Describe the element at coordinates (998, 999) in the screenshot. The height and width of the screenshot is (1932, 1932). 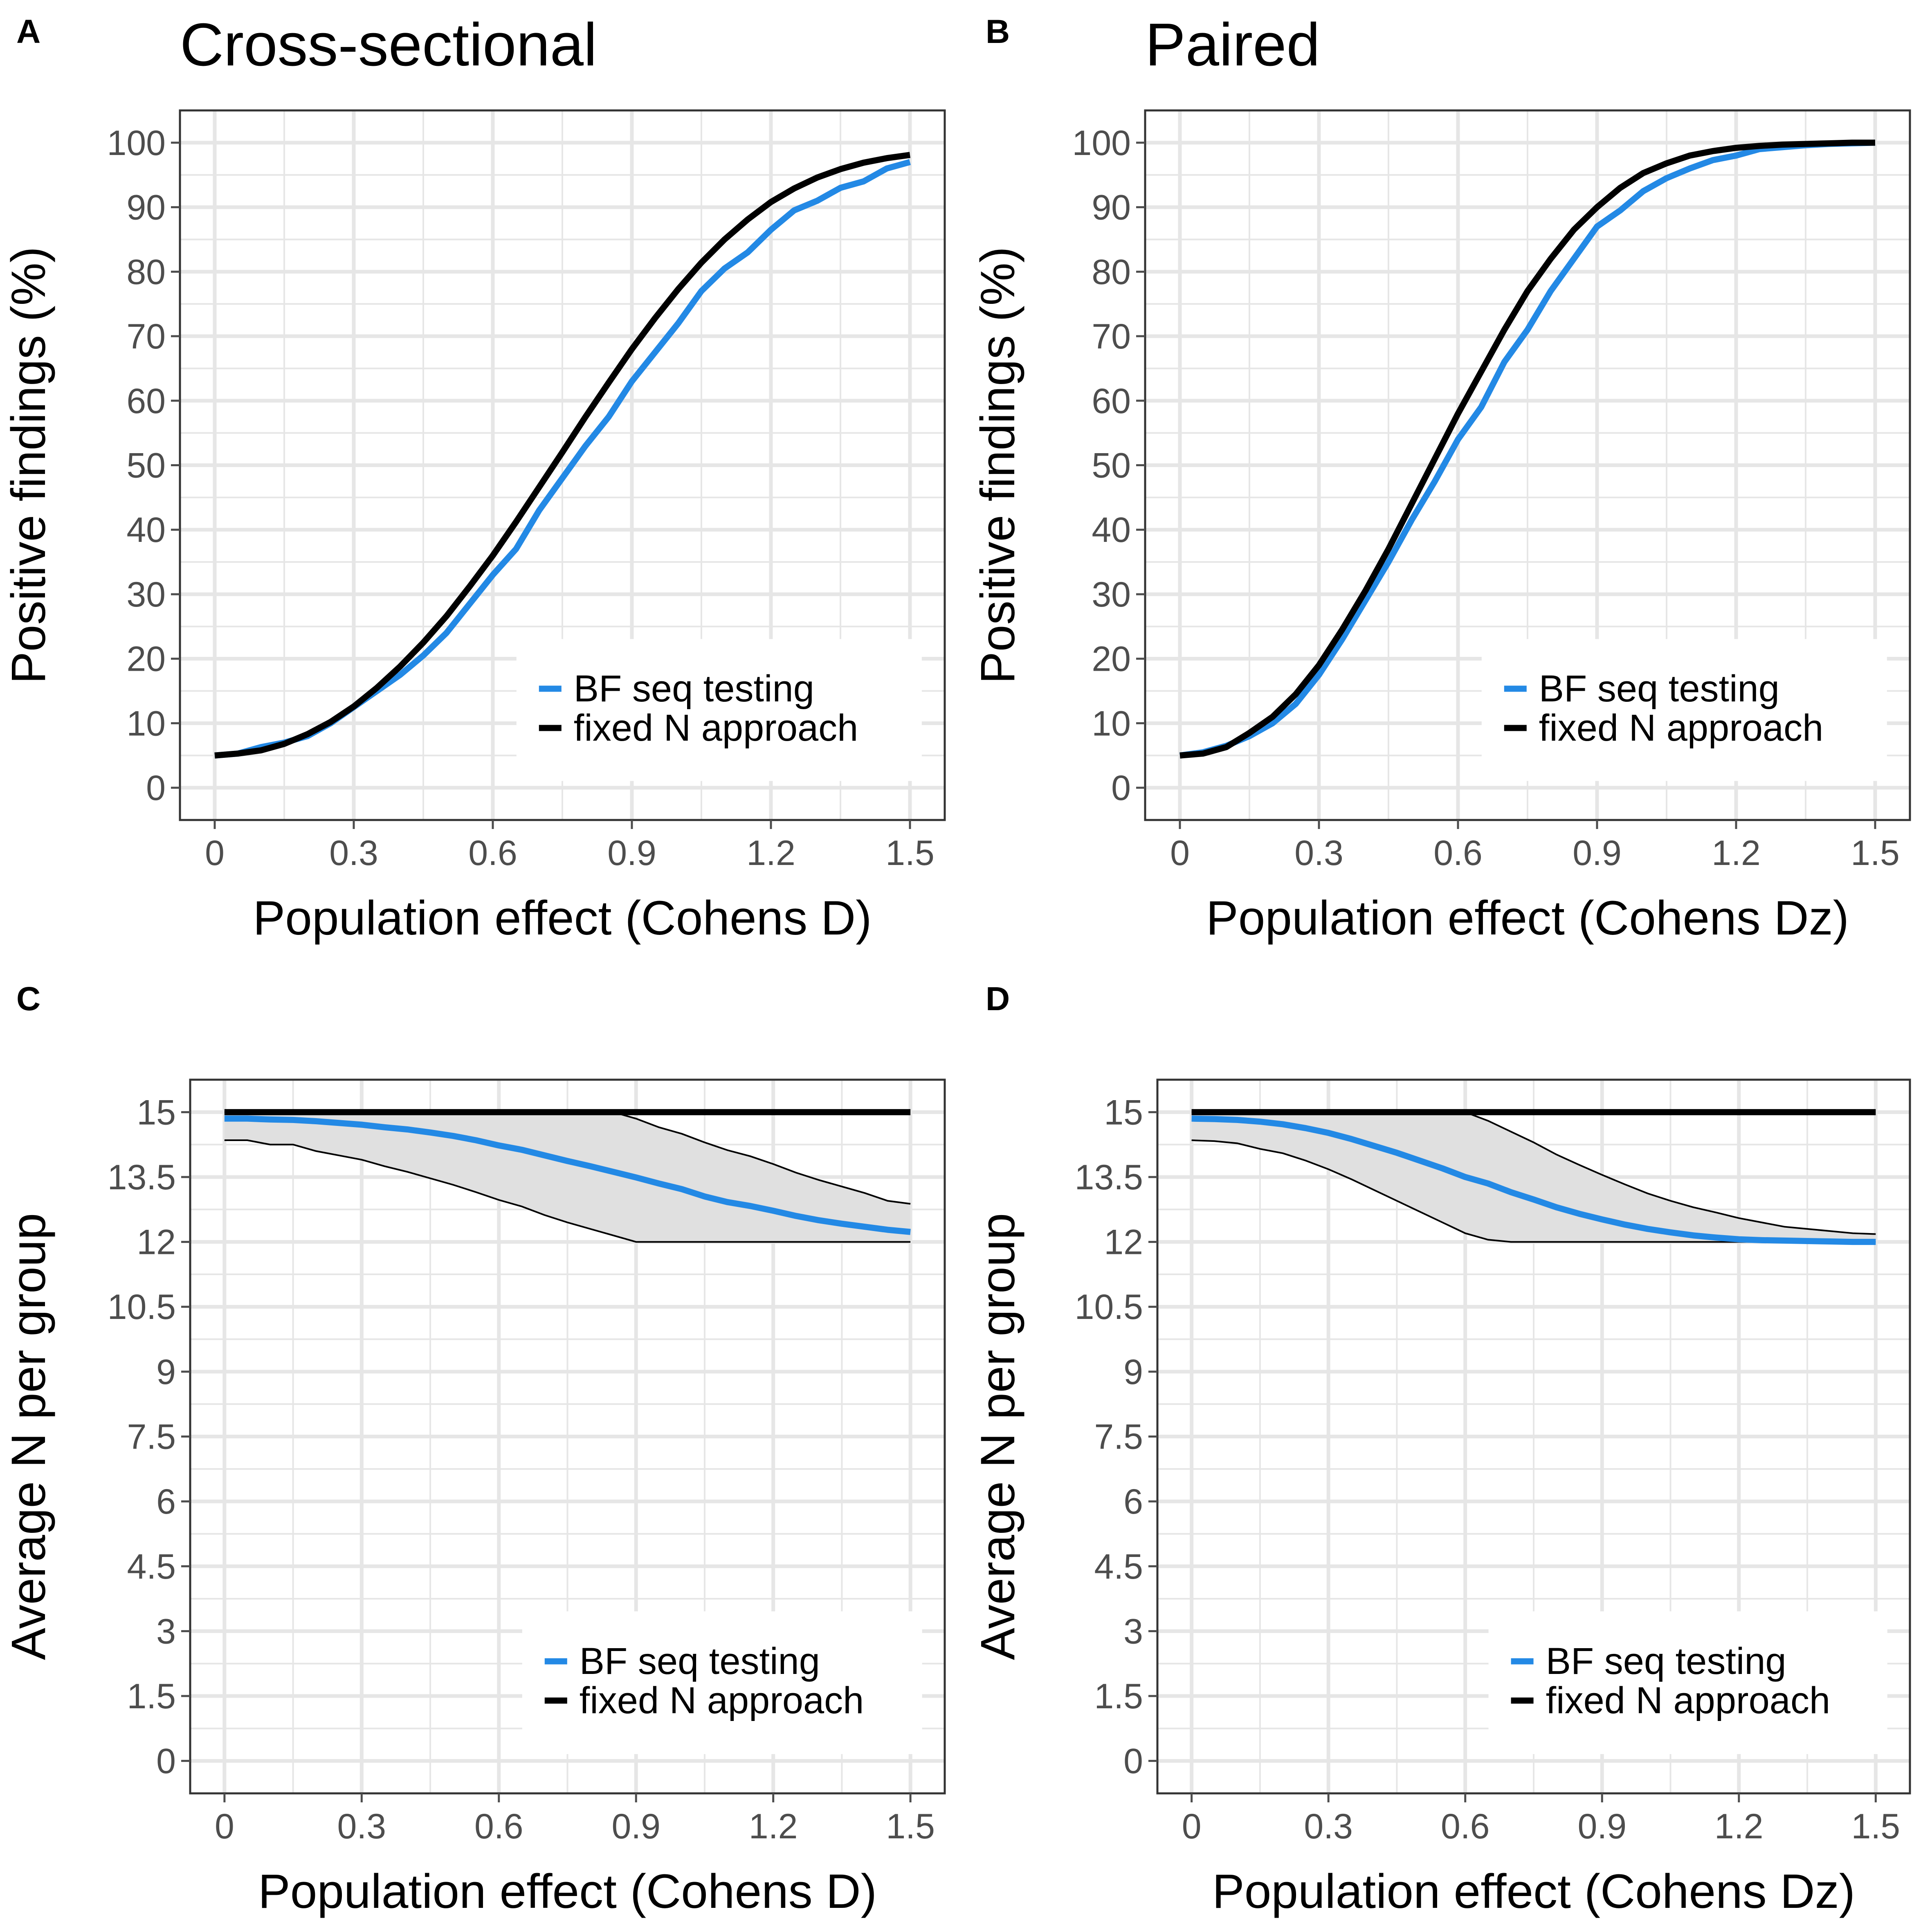
I see `panel-letter: D` at that location.